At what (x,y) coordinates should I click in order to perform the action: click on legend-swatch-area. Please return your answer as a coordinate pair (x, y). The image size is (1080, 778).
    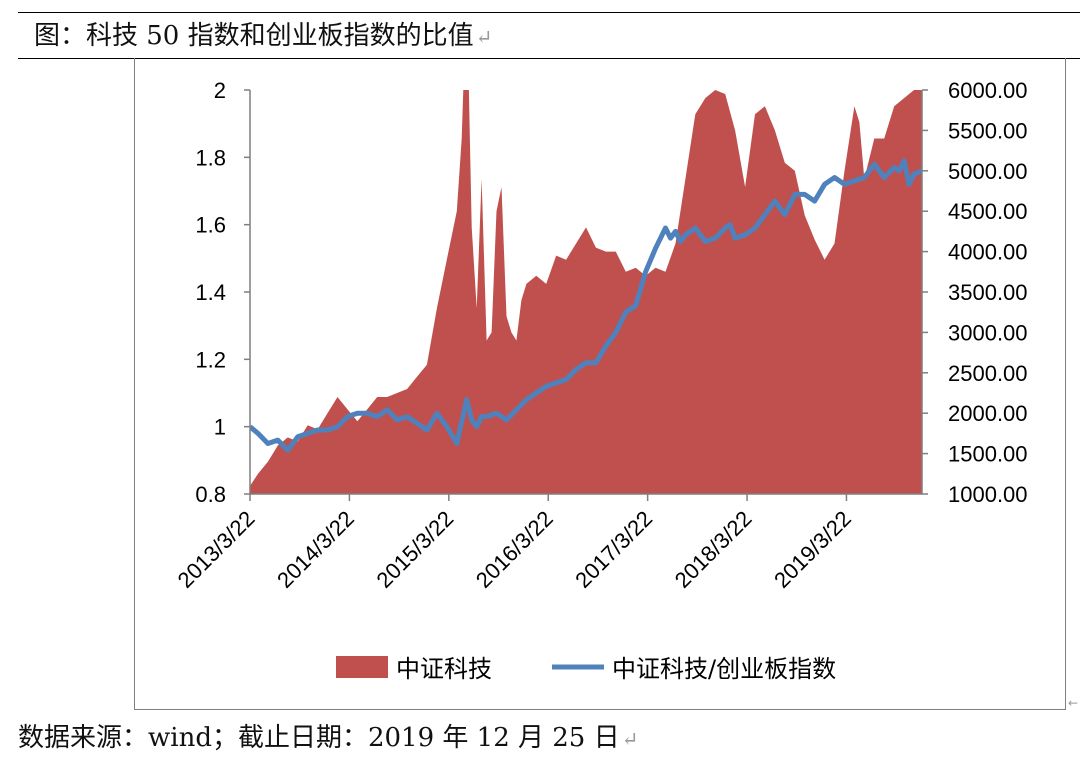
    Looking at the image, I should click on (362, 667).